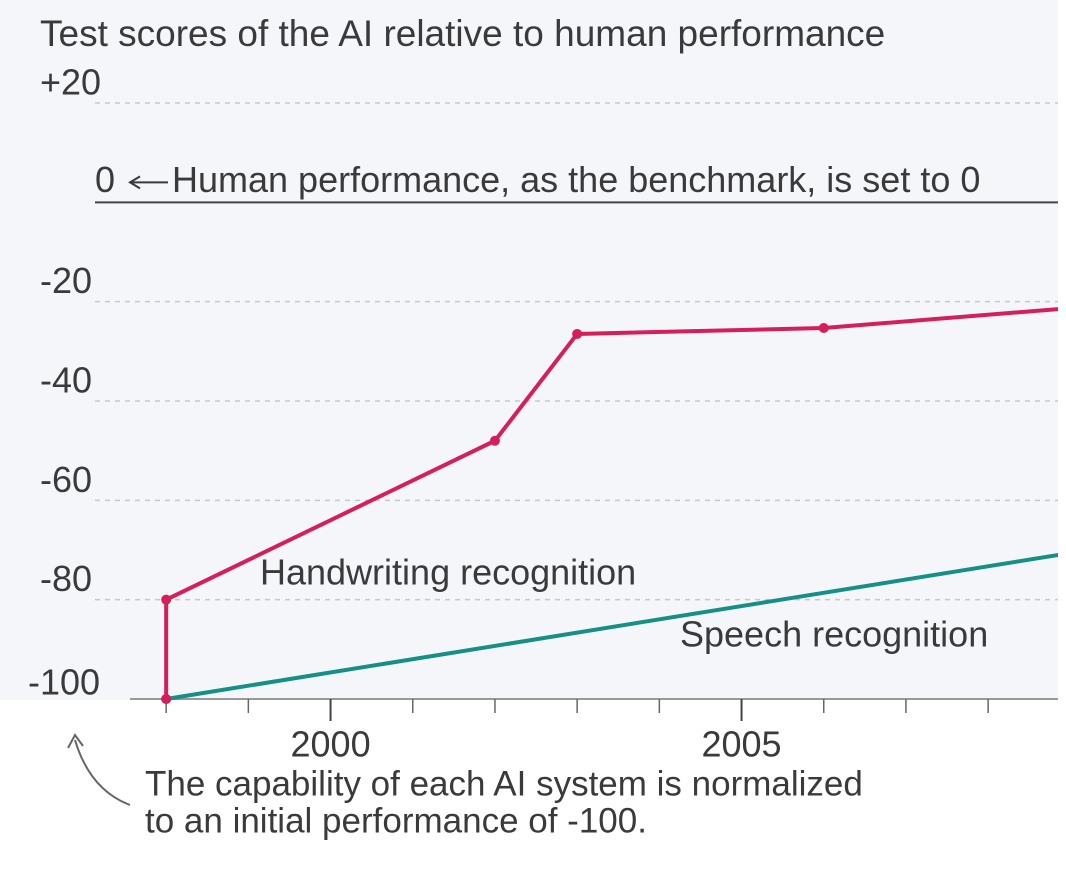 The width and height of the screenshot is (1066, 872). I want to click on x-tick-label: 2000, so click(331, 744).